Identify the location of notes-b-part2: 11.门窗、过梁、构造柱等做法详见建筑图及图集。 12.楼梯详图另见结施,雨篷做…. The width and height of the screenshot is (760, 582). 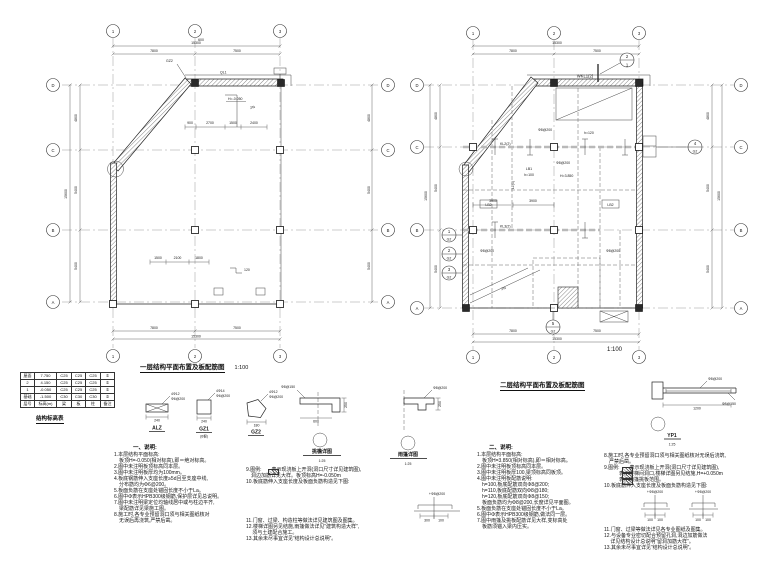
(303, 530).